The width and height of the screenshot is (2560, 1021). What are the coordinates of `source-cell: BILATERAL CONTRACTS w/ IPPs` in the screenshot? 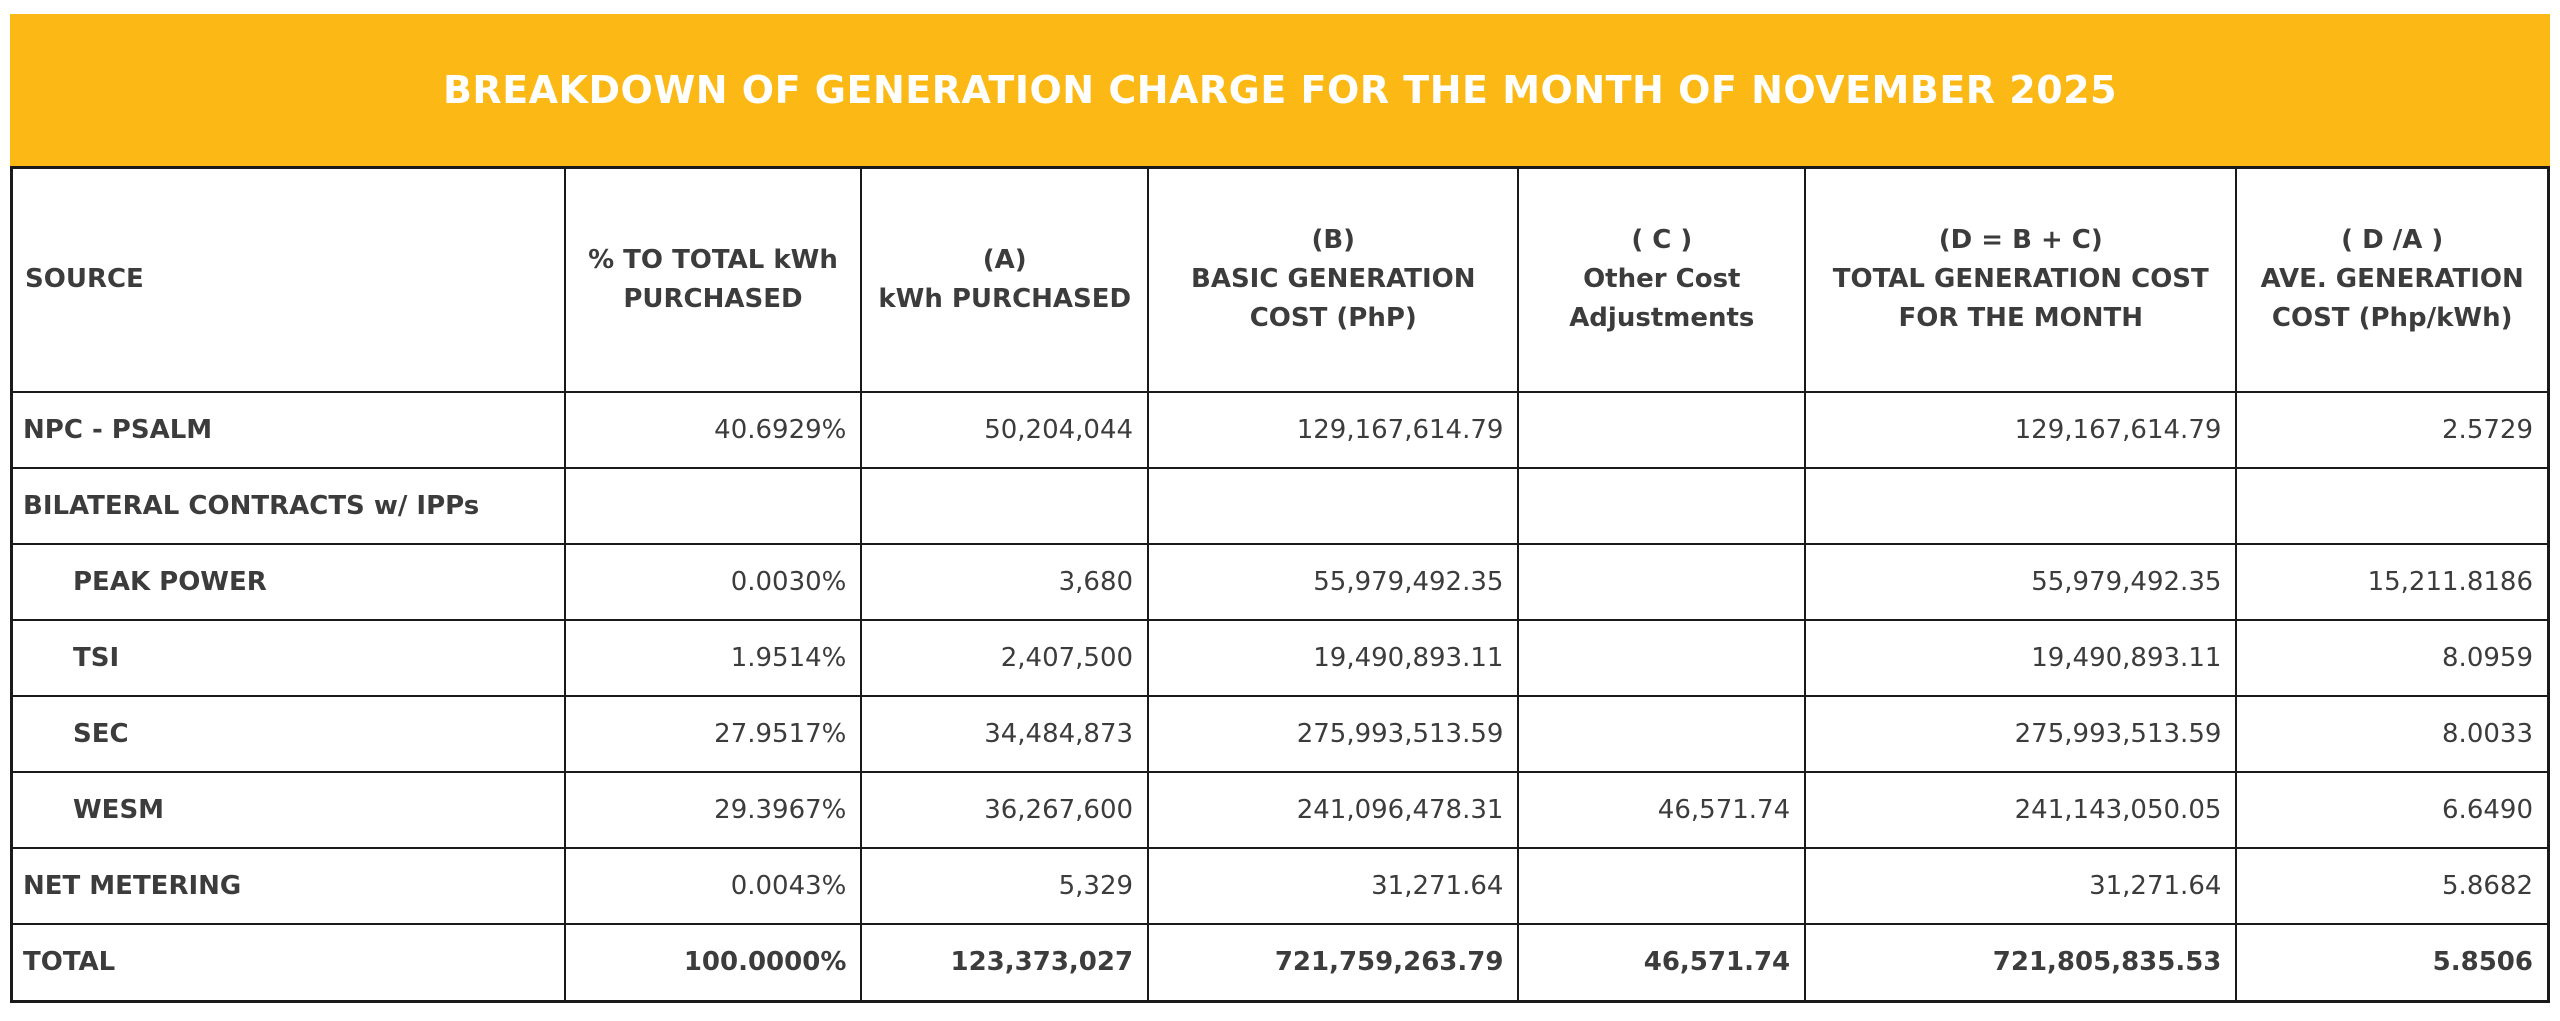 It's located at (288, 505).